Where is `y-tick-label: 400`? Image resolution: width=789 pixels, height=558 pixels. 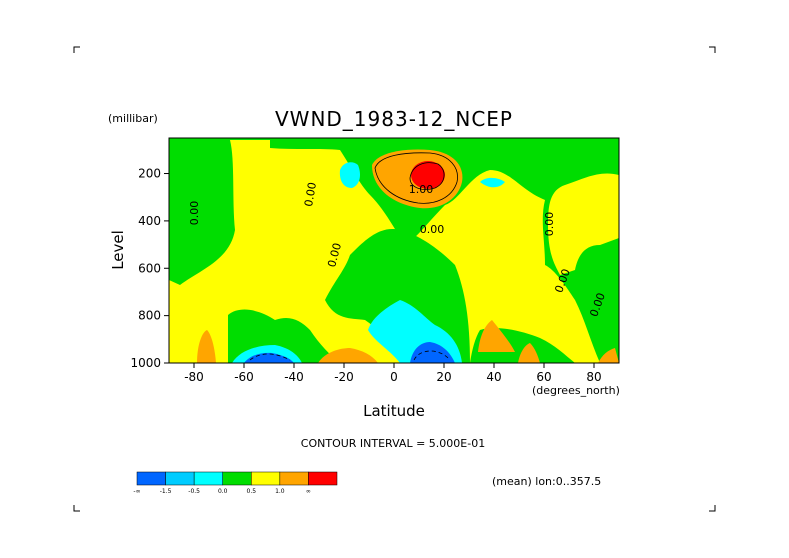
y-tick-label: 400 is located at coordinates (149, 221).